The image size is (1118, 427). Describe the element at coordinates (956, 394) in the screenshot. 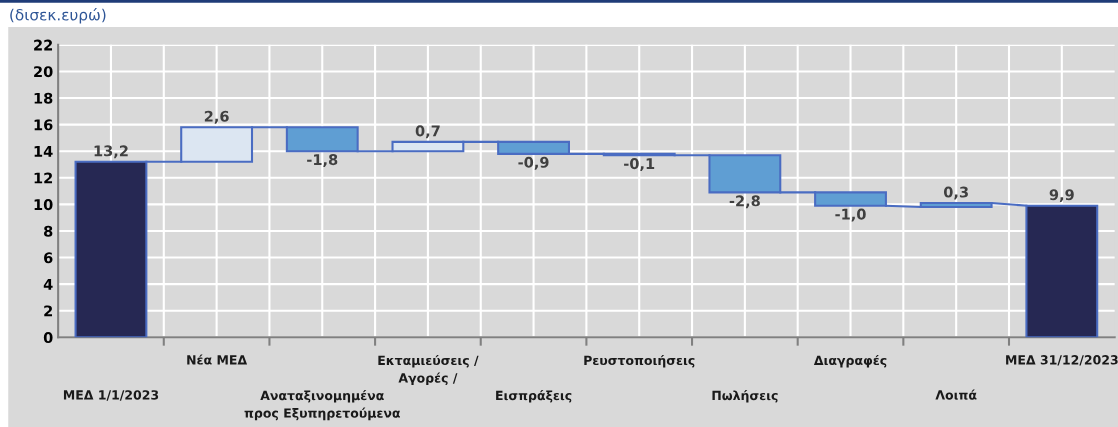

I see `x-tick-label: Λοιπά` at that location.